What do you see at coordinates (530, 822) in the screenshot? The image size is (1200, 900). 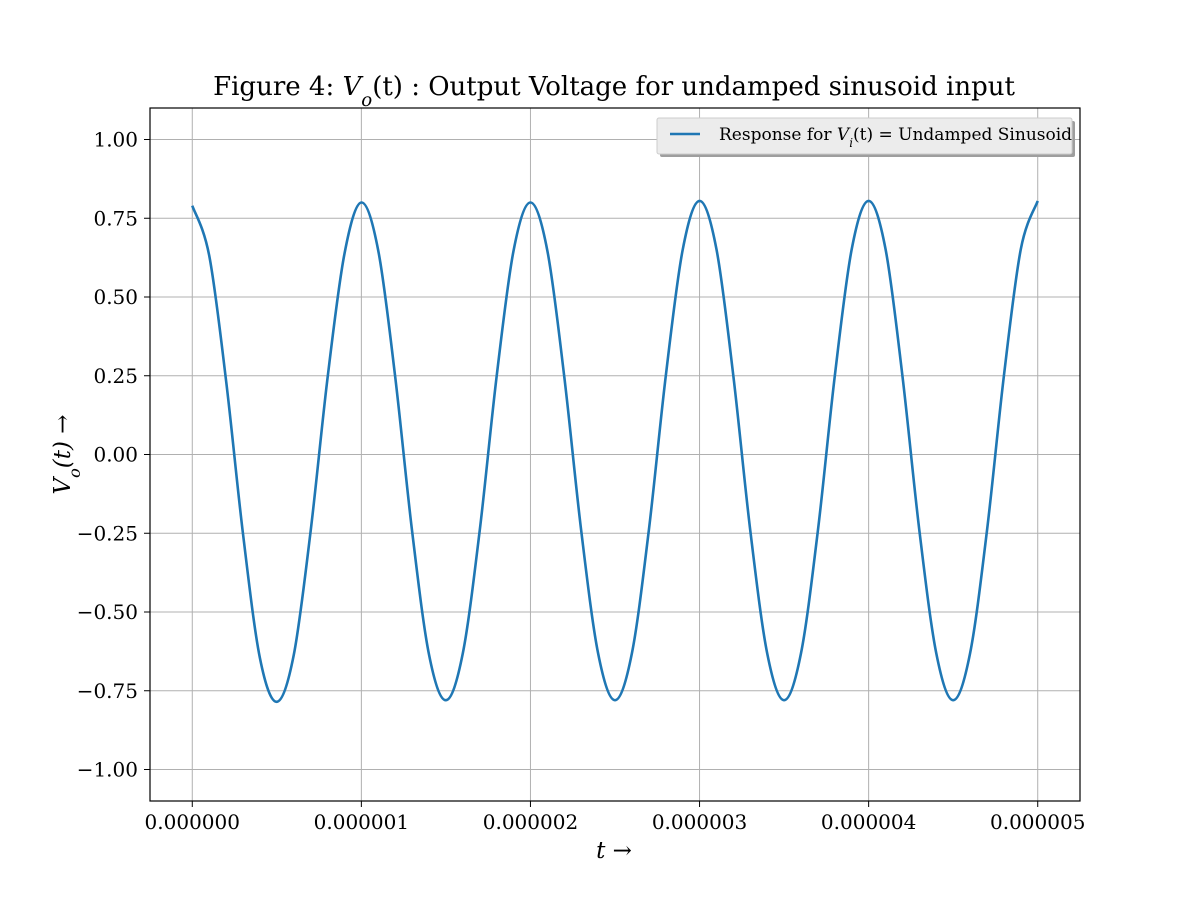 I see `x-tick-label: 0.000002` at bounding box center [530, 822].